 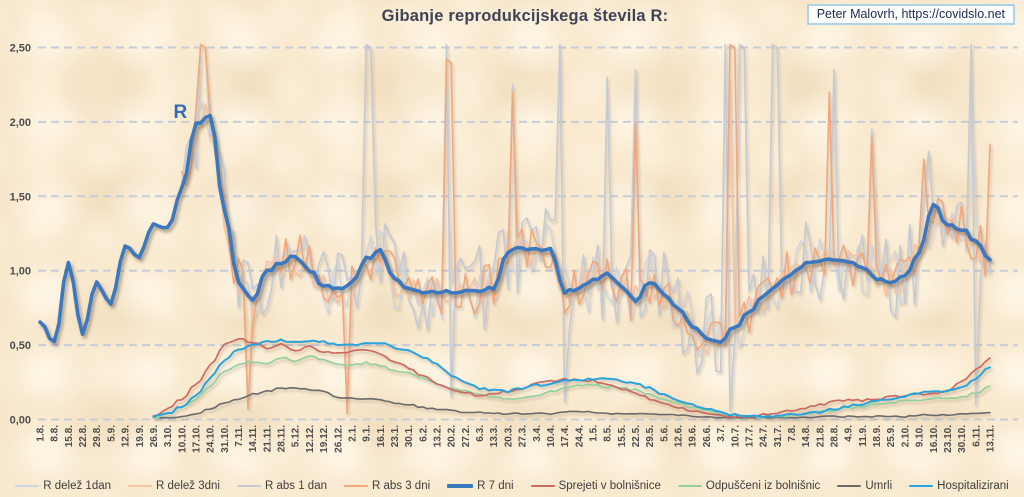 I want to click on svg-text: 15.8., so click(x=69, y=436).